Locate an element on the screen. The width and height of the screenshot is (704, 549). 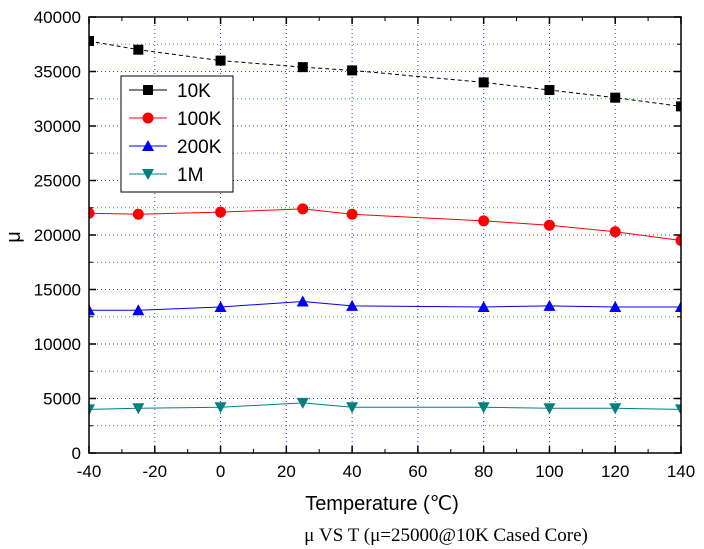
x-tick-label: 60 is located at coordinates (417, 471).